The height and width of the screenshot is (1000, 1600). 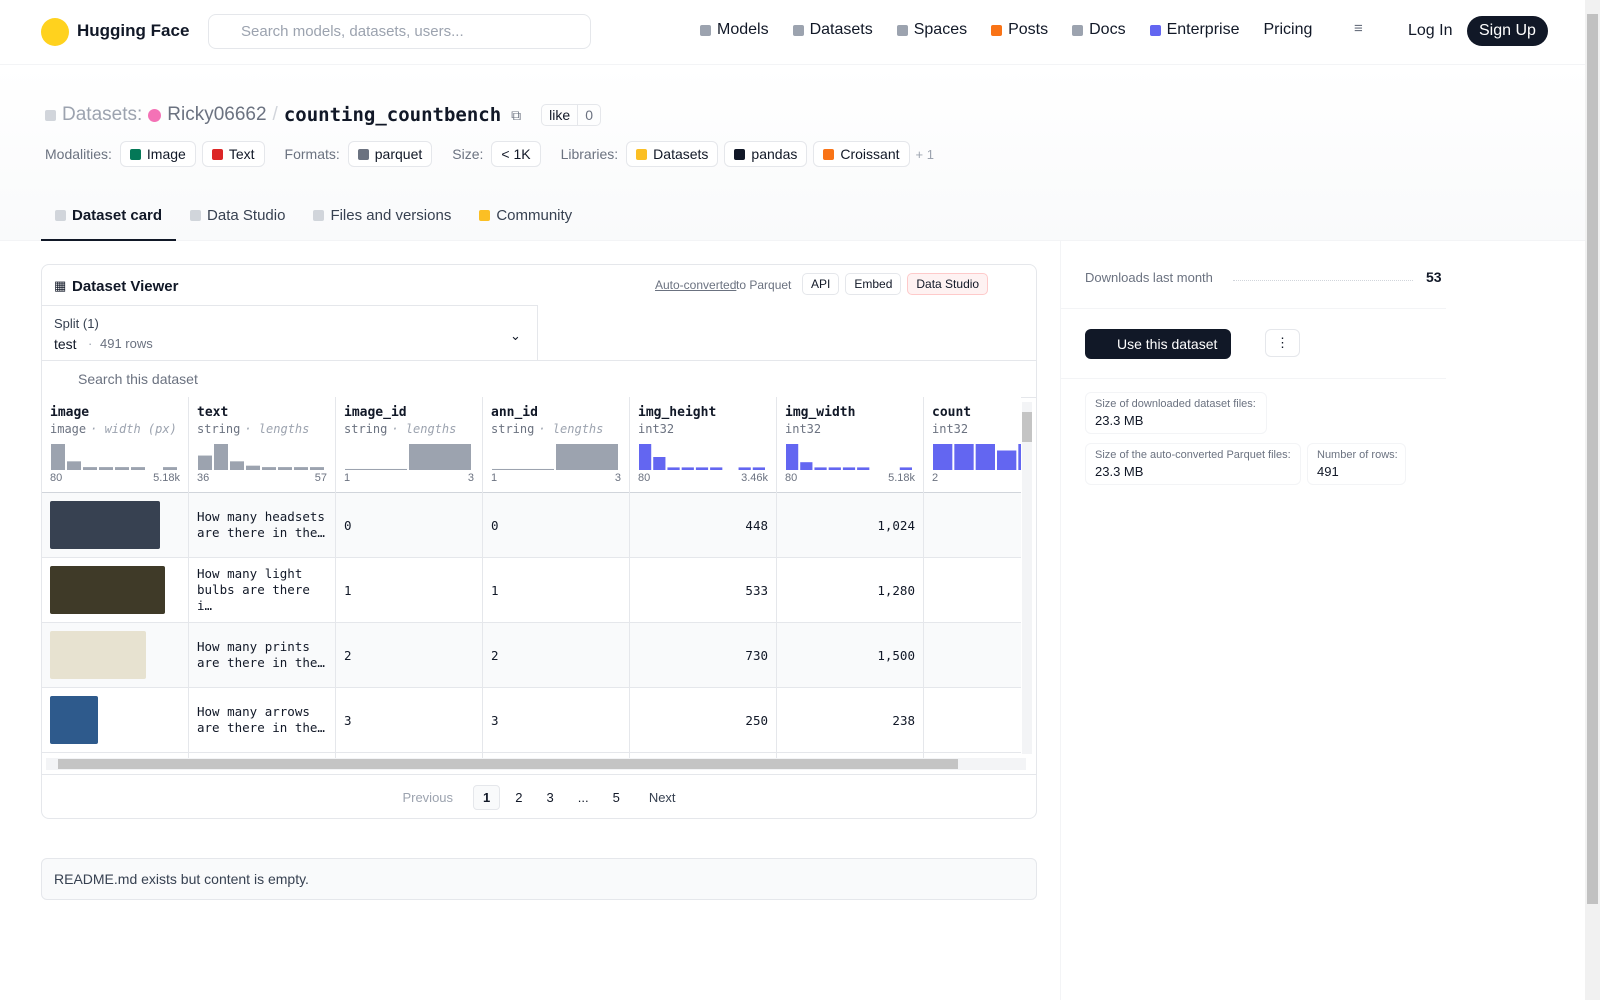 What do you see at coordinates (734, 30) in the screenshot?
I see `nav-link: Models` at bounding box center [734, 30].